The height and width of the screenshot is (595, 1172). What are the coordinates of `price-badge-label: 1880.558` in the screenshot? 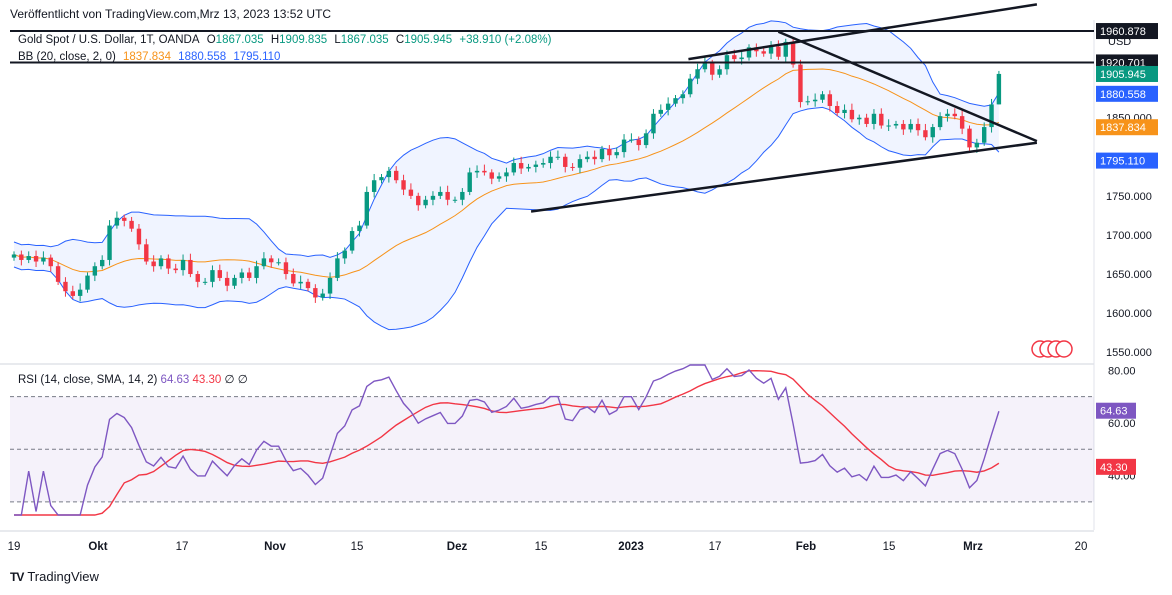 It's located at (1123, 95).